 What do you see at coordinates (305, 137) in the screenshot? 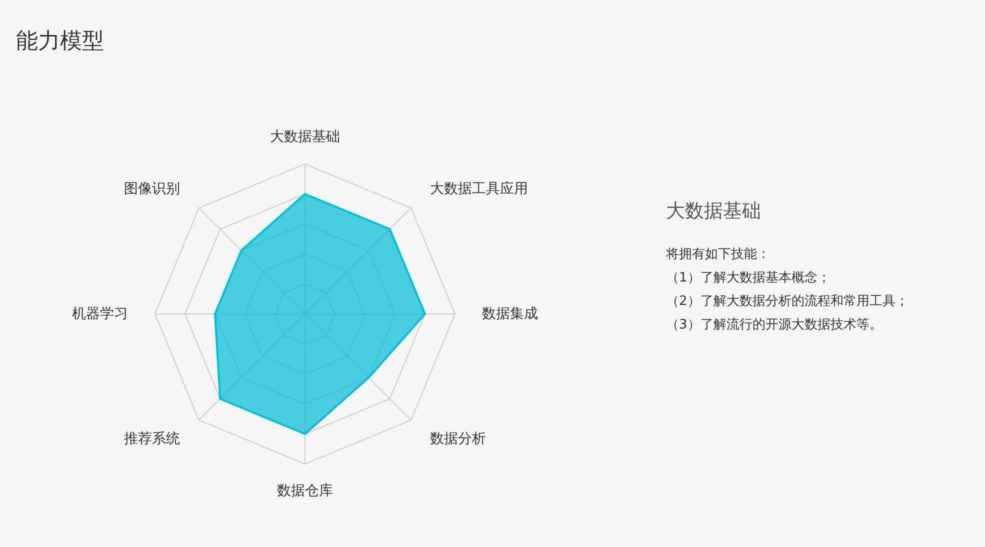
I see `spoke-label: 大数据基础` at bounding box center [305, 137].